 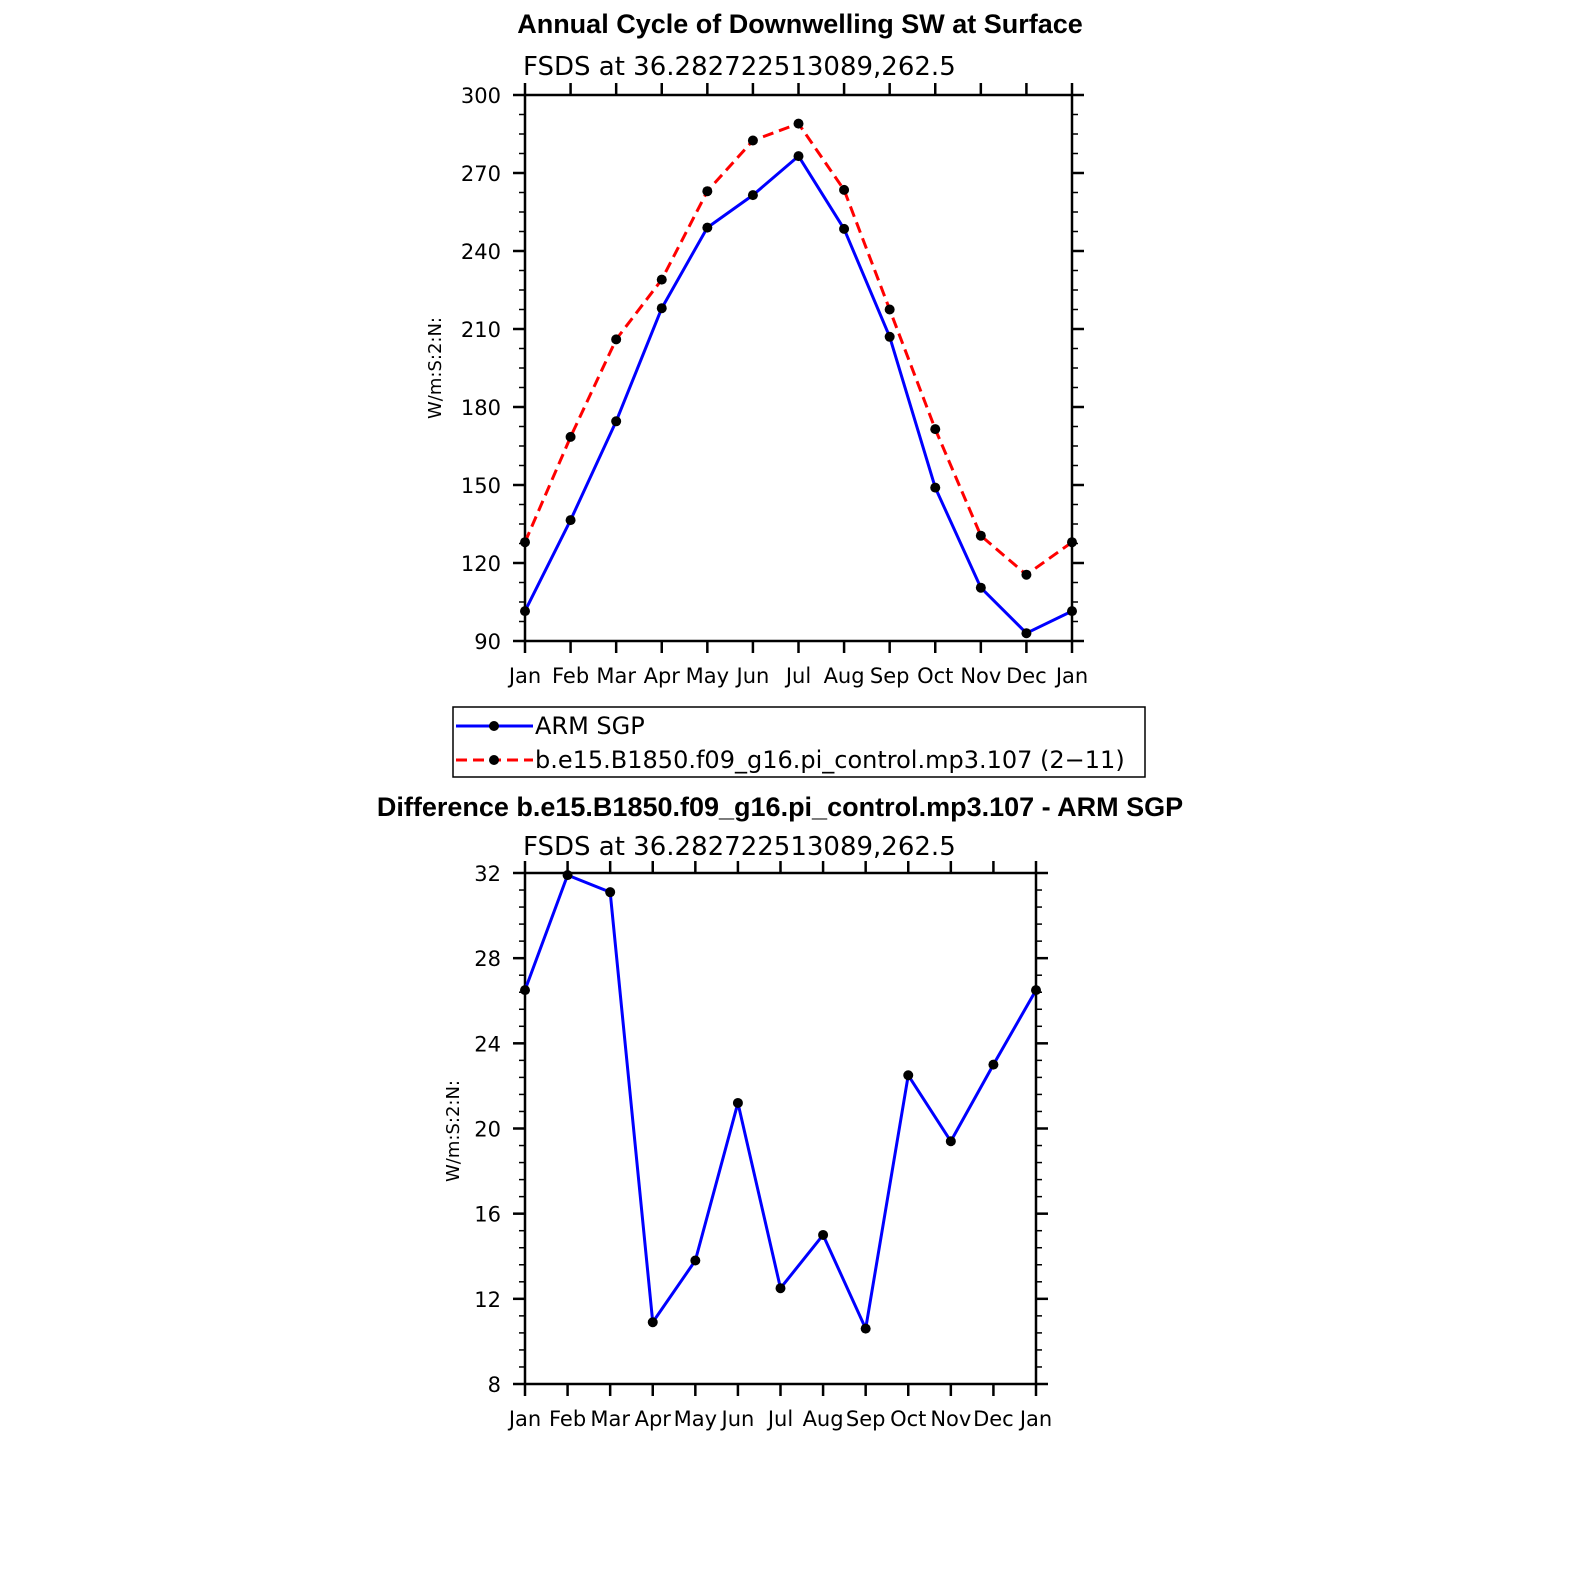 I want to click on top-x-tick-label: Oct, so click(x=935, y=676).